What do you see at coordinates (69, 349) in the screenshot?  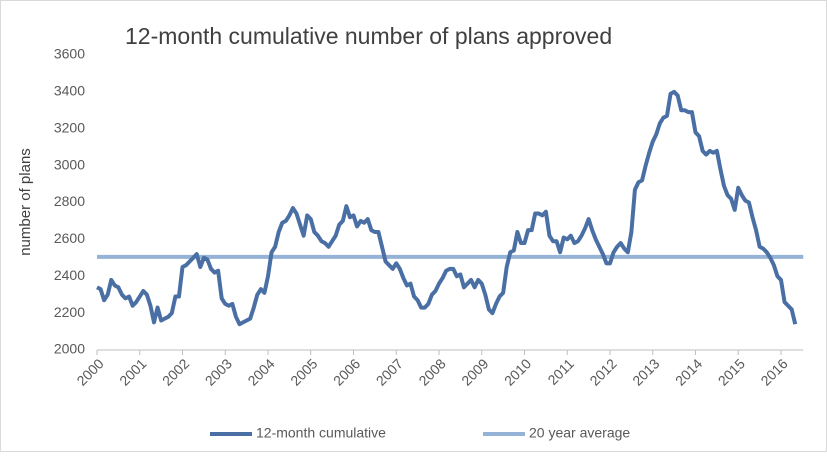 I see `y-tick-label: 2000` at bounding box center [69, 349].